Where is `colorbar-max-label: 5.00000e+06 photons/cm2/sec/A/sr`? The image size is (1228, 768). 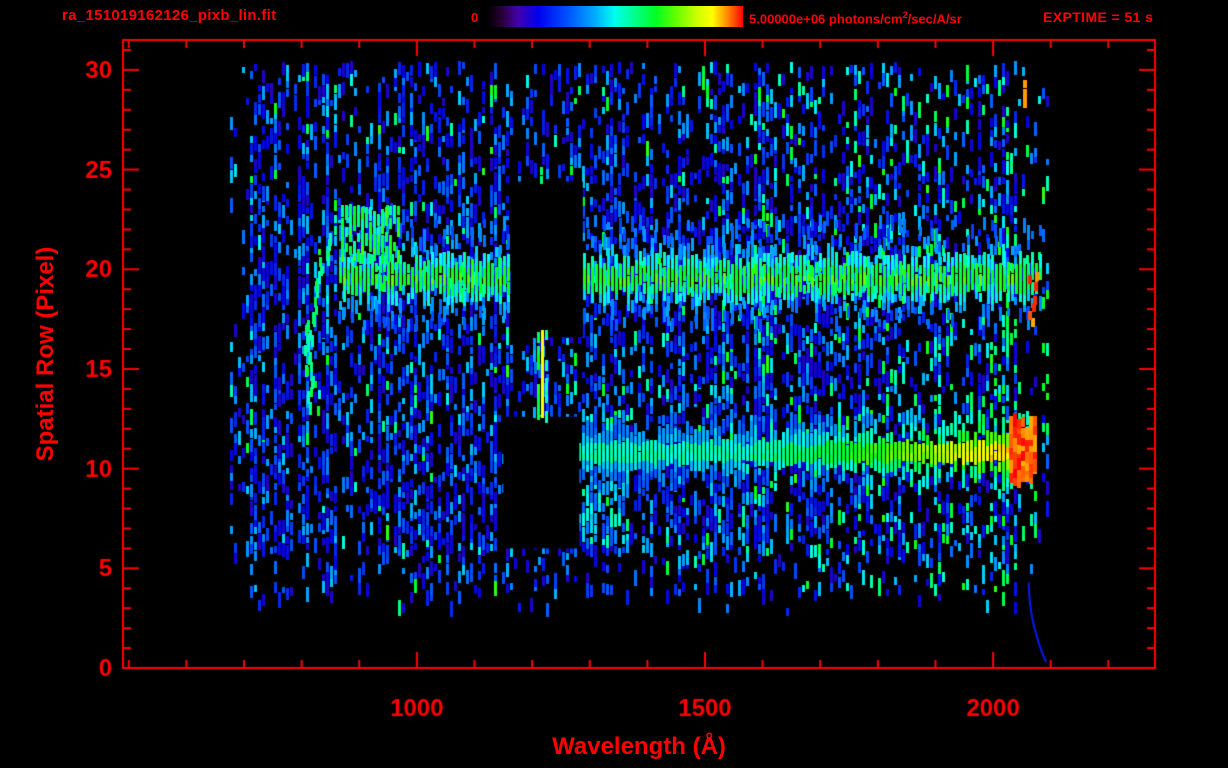
colorbar-max-label: 5.00000e+06 photons/cm2/sec/A/sr is located at coordinates (855, 18).